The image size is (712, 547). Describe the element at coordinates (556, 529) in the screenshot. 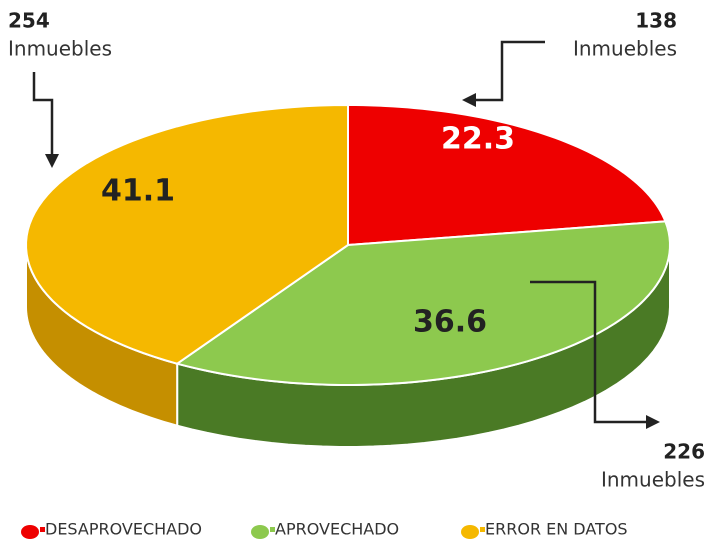

I see `legend-label: ERROR EN DATOS` at that location.